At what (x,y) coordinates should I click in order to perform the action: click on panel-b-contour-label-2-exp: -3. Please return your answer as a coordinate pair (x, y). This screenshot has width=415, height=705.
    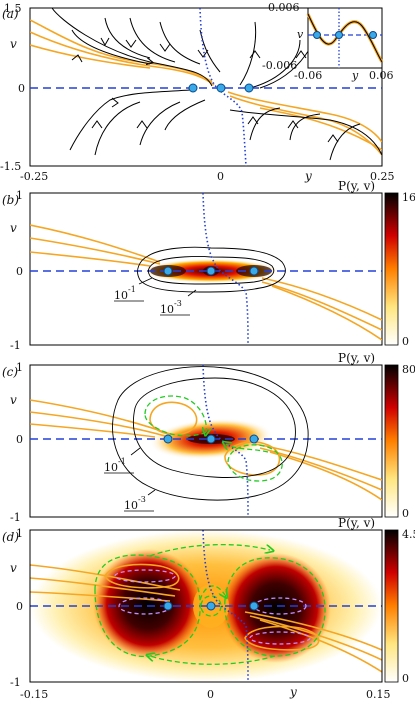
    Looking at the image, I should click on (178, 303).